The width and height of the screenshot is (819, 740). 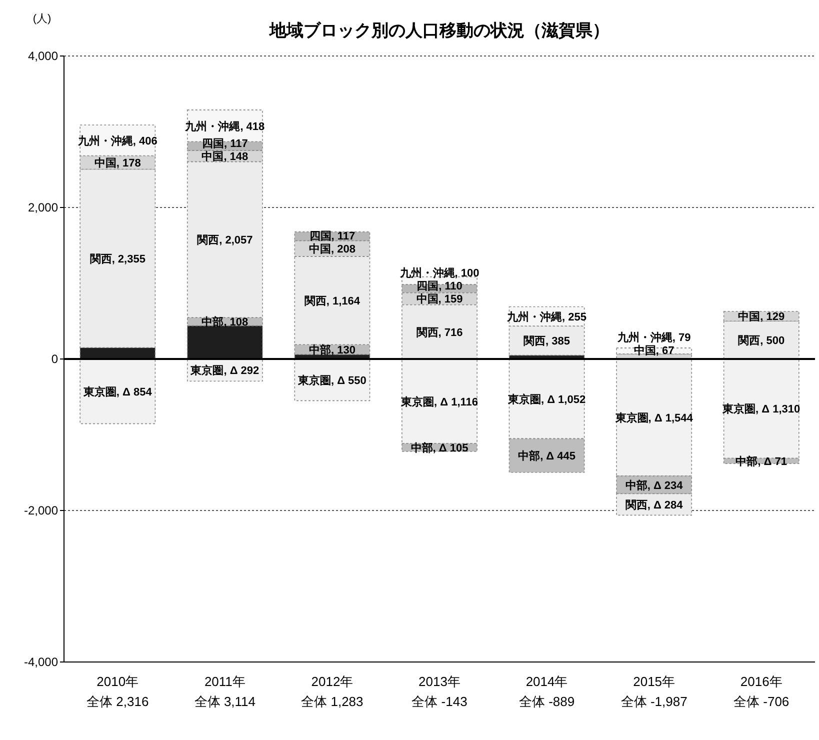 What do you see at coordinates (225, 701) in the screenshot?
I see `text: 全体 3,114` at bounding box center [225, 701].